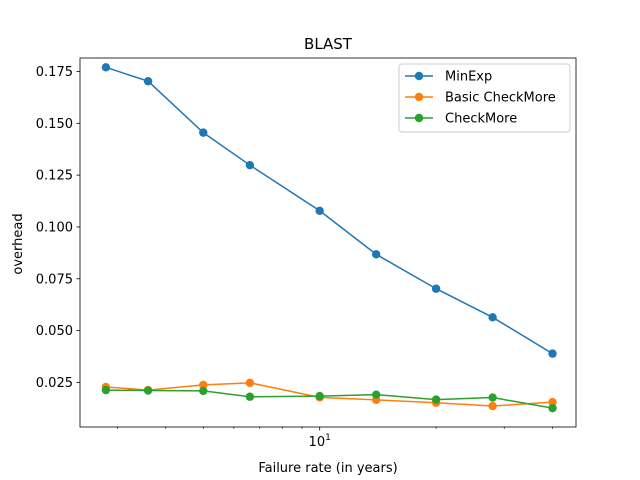 The image size is (640, 480). Describe the element at coordinates (327, 468) in the screenshot. I see `x-axis-label: Failure rate (in years)` at that location.